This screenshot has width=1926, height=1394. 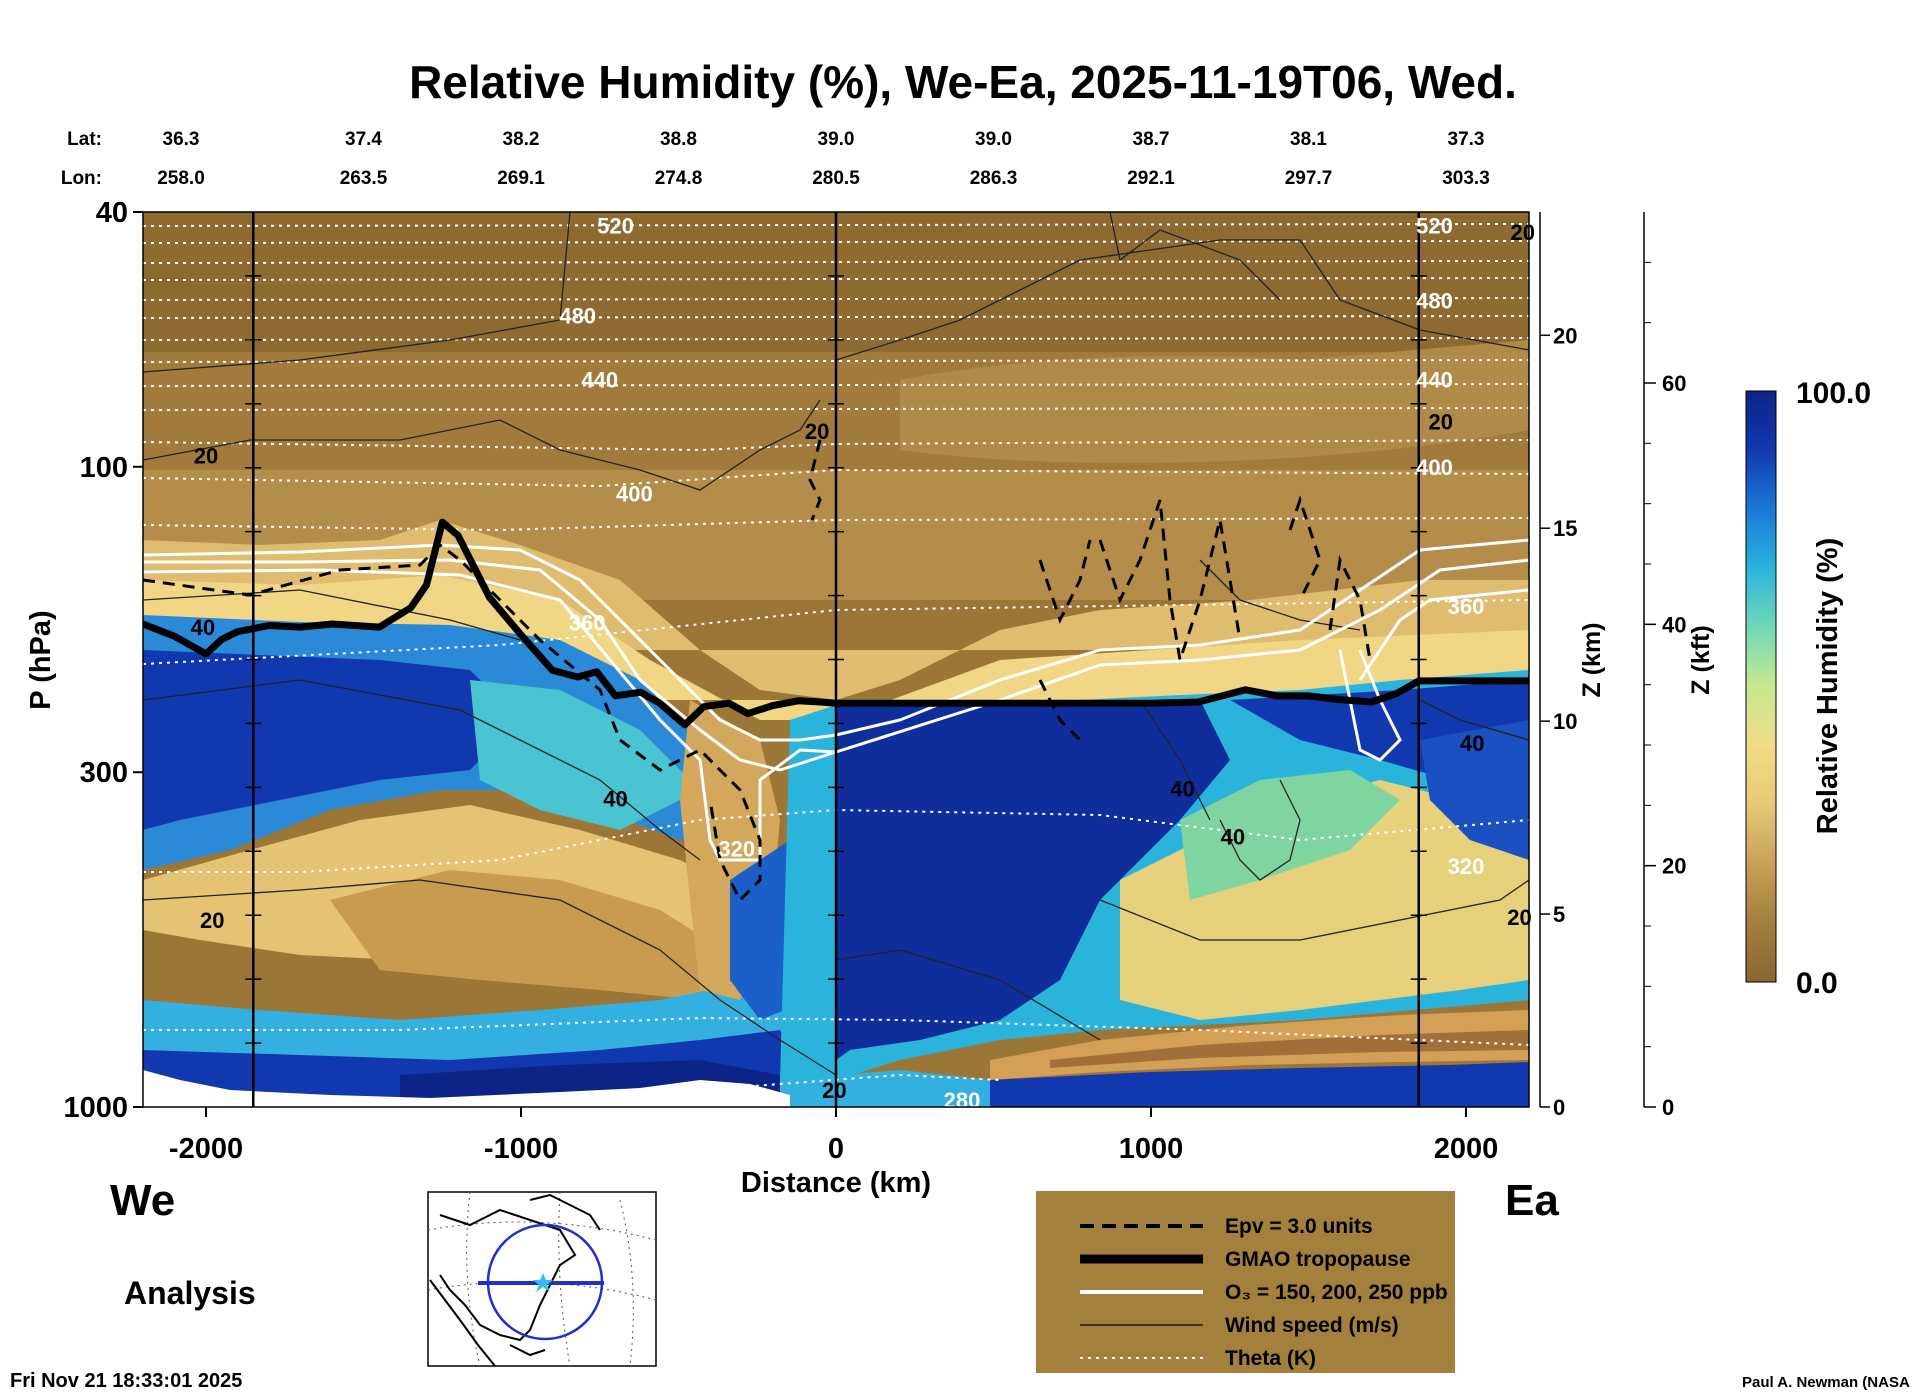 What do you see at coordinates (678, 139) in the screenshot?
I see `station-lat: 38.8` at bounding box center [678, 139].